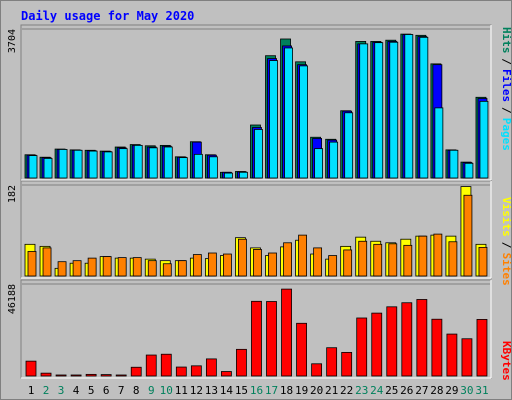 The image size is (512, 400). Describe the element at coordinates (121, 390) in the screenshot. I see `x-tick-day-7: 7` at that location.